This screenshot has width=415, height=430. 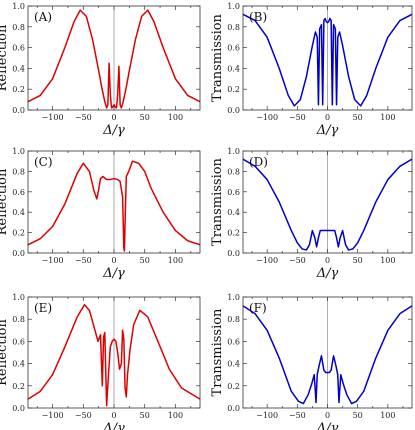 I want to click on panel-label: (E), so click(x=43, y=308).